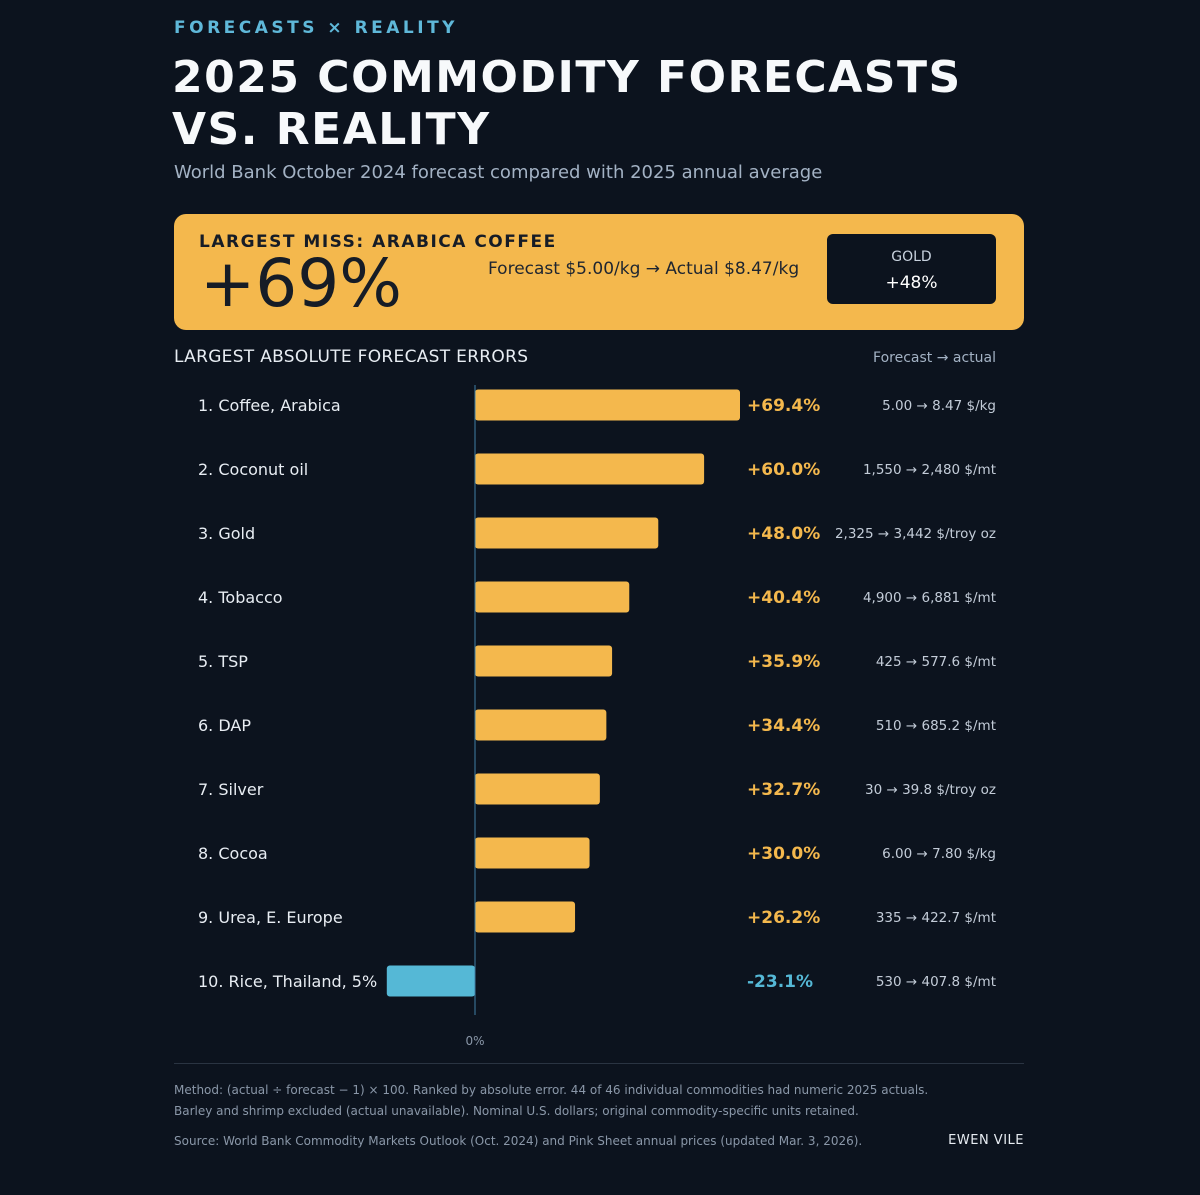 The width and height of the screenshot is (1200, 1195). Describe the element at coordinates (783, 854) in the screenshot. I see `value-label: +30.0%` at that location.